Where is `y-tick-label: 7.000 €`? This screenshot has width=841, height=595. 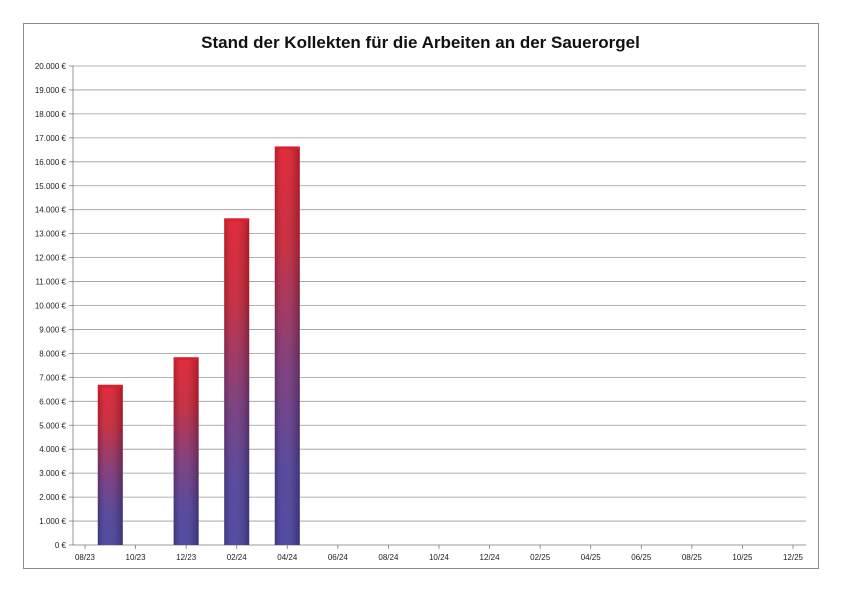 y-tick-label: 7.000 € is located at coordinates (52, 377).